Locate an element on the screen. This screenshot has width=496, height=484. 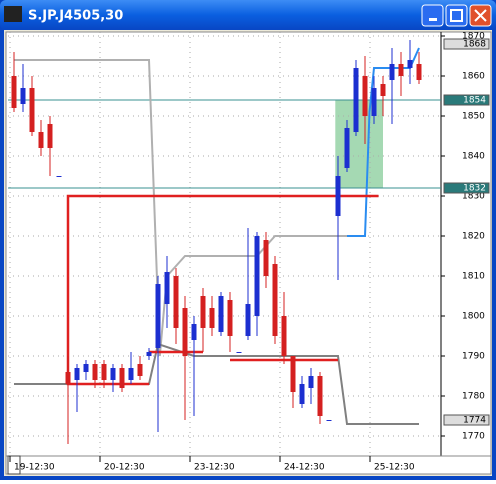
x-axis-area is located at coordinates (248, 465).